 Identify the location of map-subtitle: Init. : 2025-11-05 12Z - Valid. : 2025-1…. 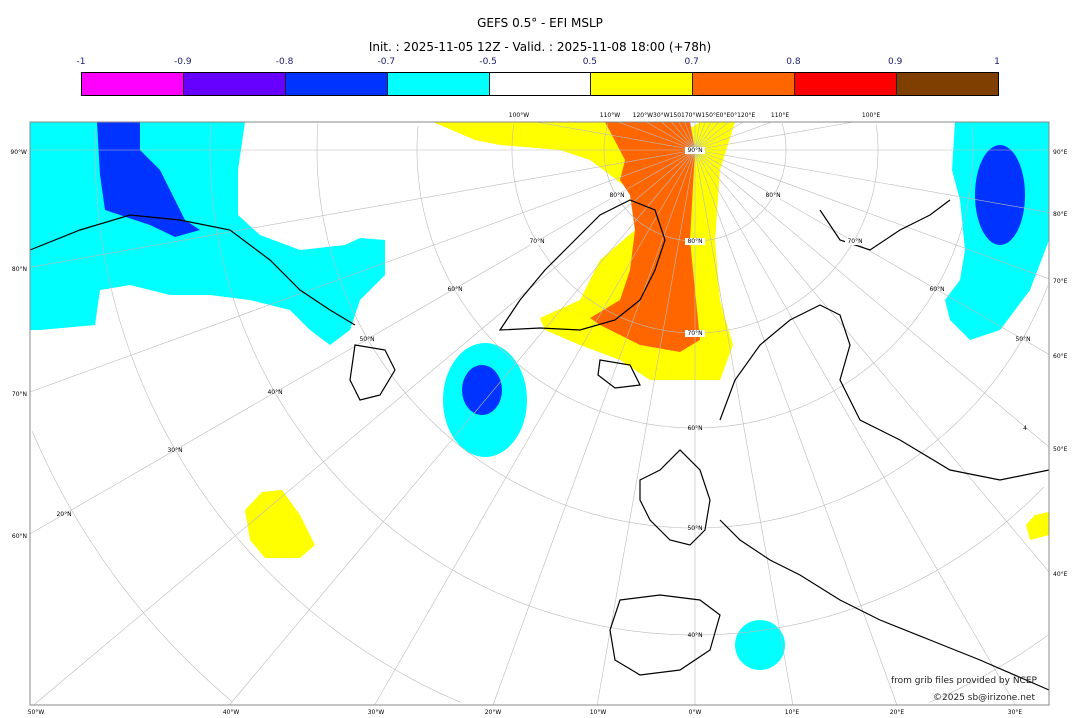
(540, 47).